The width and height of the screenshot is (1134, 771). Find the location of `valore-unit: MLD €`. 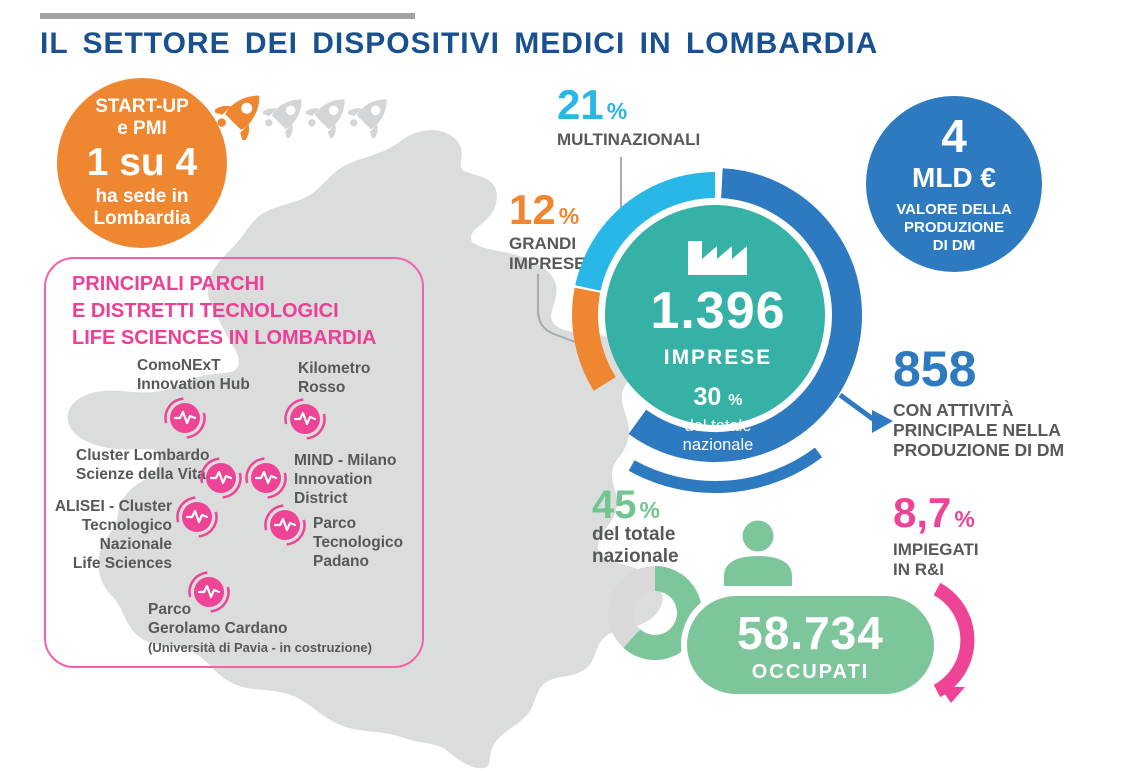

valore-unit: MLD € is located at coordinates (954, 178).